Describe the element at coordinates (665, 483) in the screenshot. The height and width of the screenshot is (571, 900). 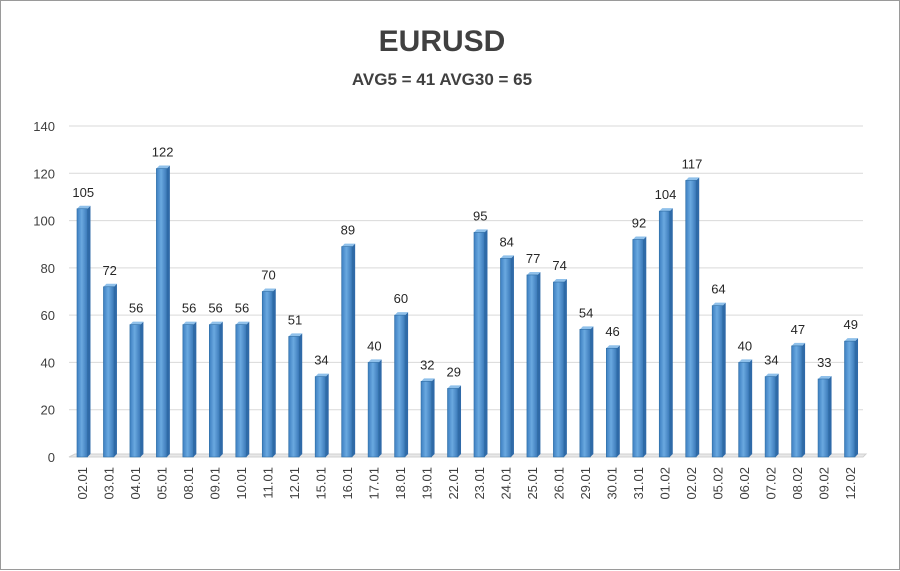
I see `x-tick-label: 01.02` at that location.